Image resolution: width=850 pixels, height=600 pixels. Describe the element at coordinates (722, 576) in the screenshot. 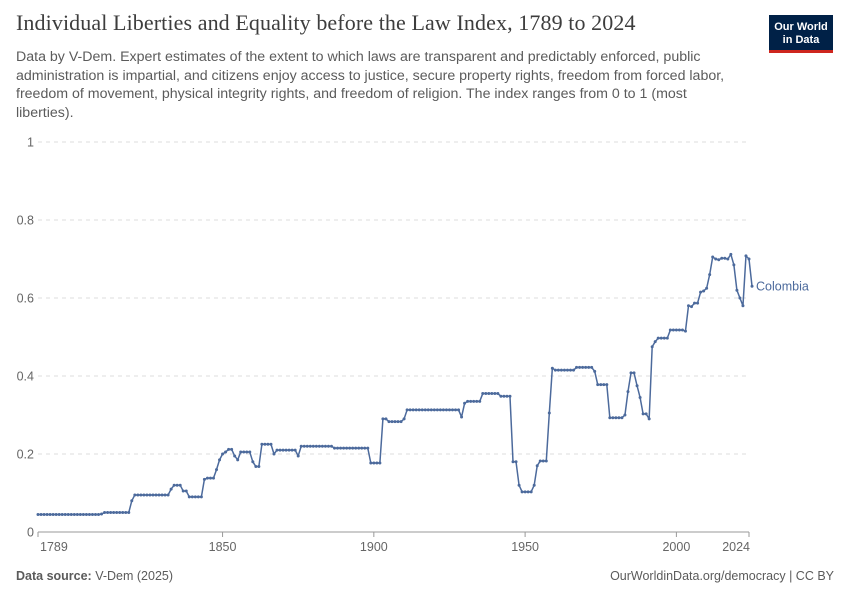

I see `footer-credit: OurWorldinData.org/democracy | CC BY` at that location.